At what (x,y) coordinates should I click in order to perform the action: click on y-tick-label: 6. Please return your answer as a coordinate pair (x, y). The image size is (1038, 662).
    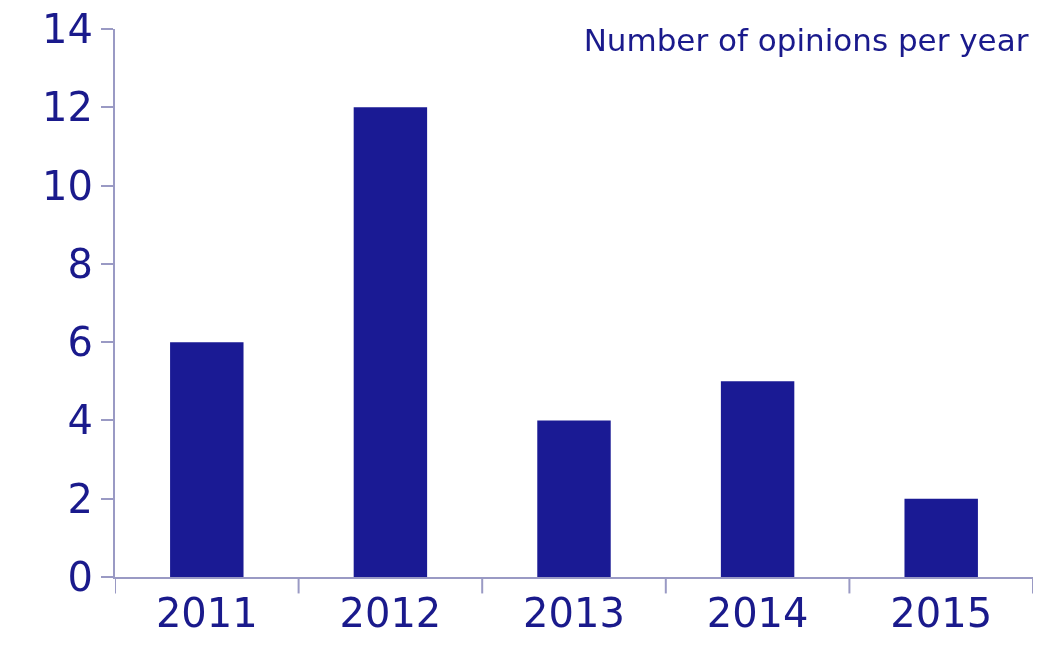
    Looking at the image, I should click on (80, 342).